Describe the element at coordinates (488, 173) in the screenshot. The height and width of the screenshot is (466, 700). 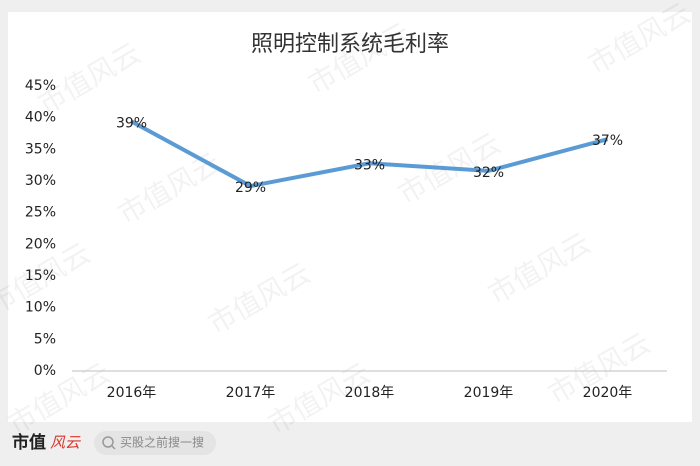
I see `data-label: 32%` at that location.